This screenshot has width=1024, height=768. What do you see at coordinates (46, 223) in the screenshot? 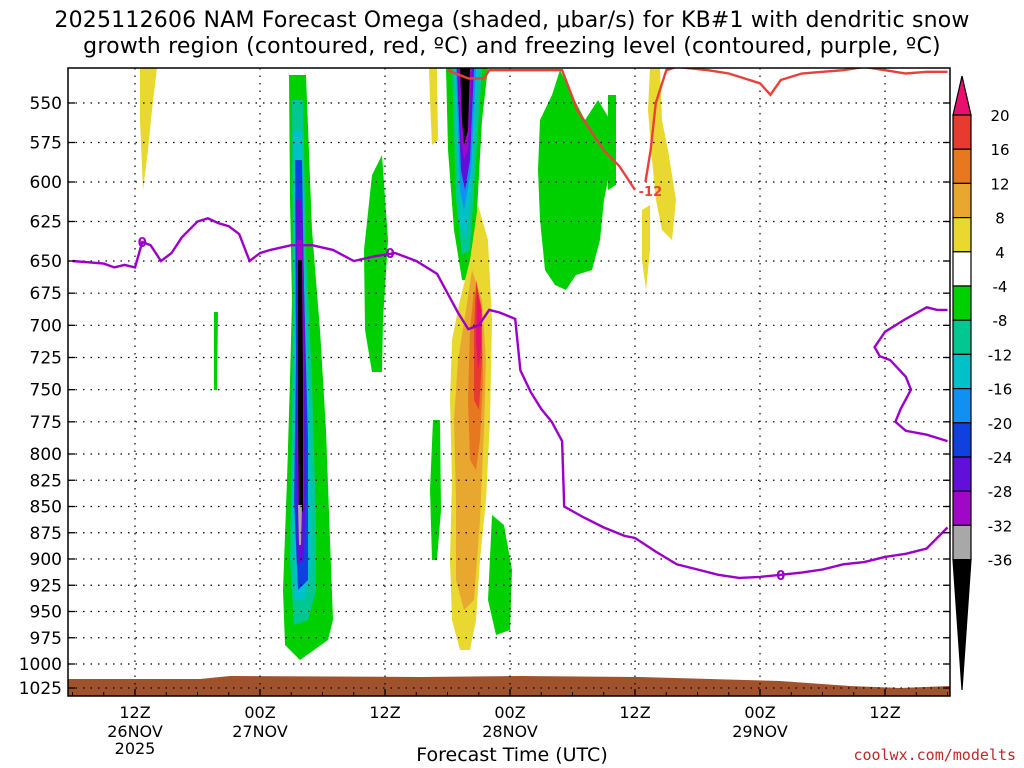
I see `y-tick-label-625: 625` at bounding box center [46, 223].